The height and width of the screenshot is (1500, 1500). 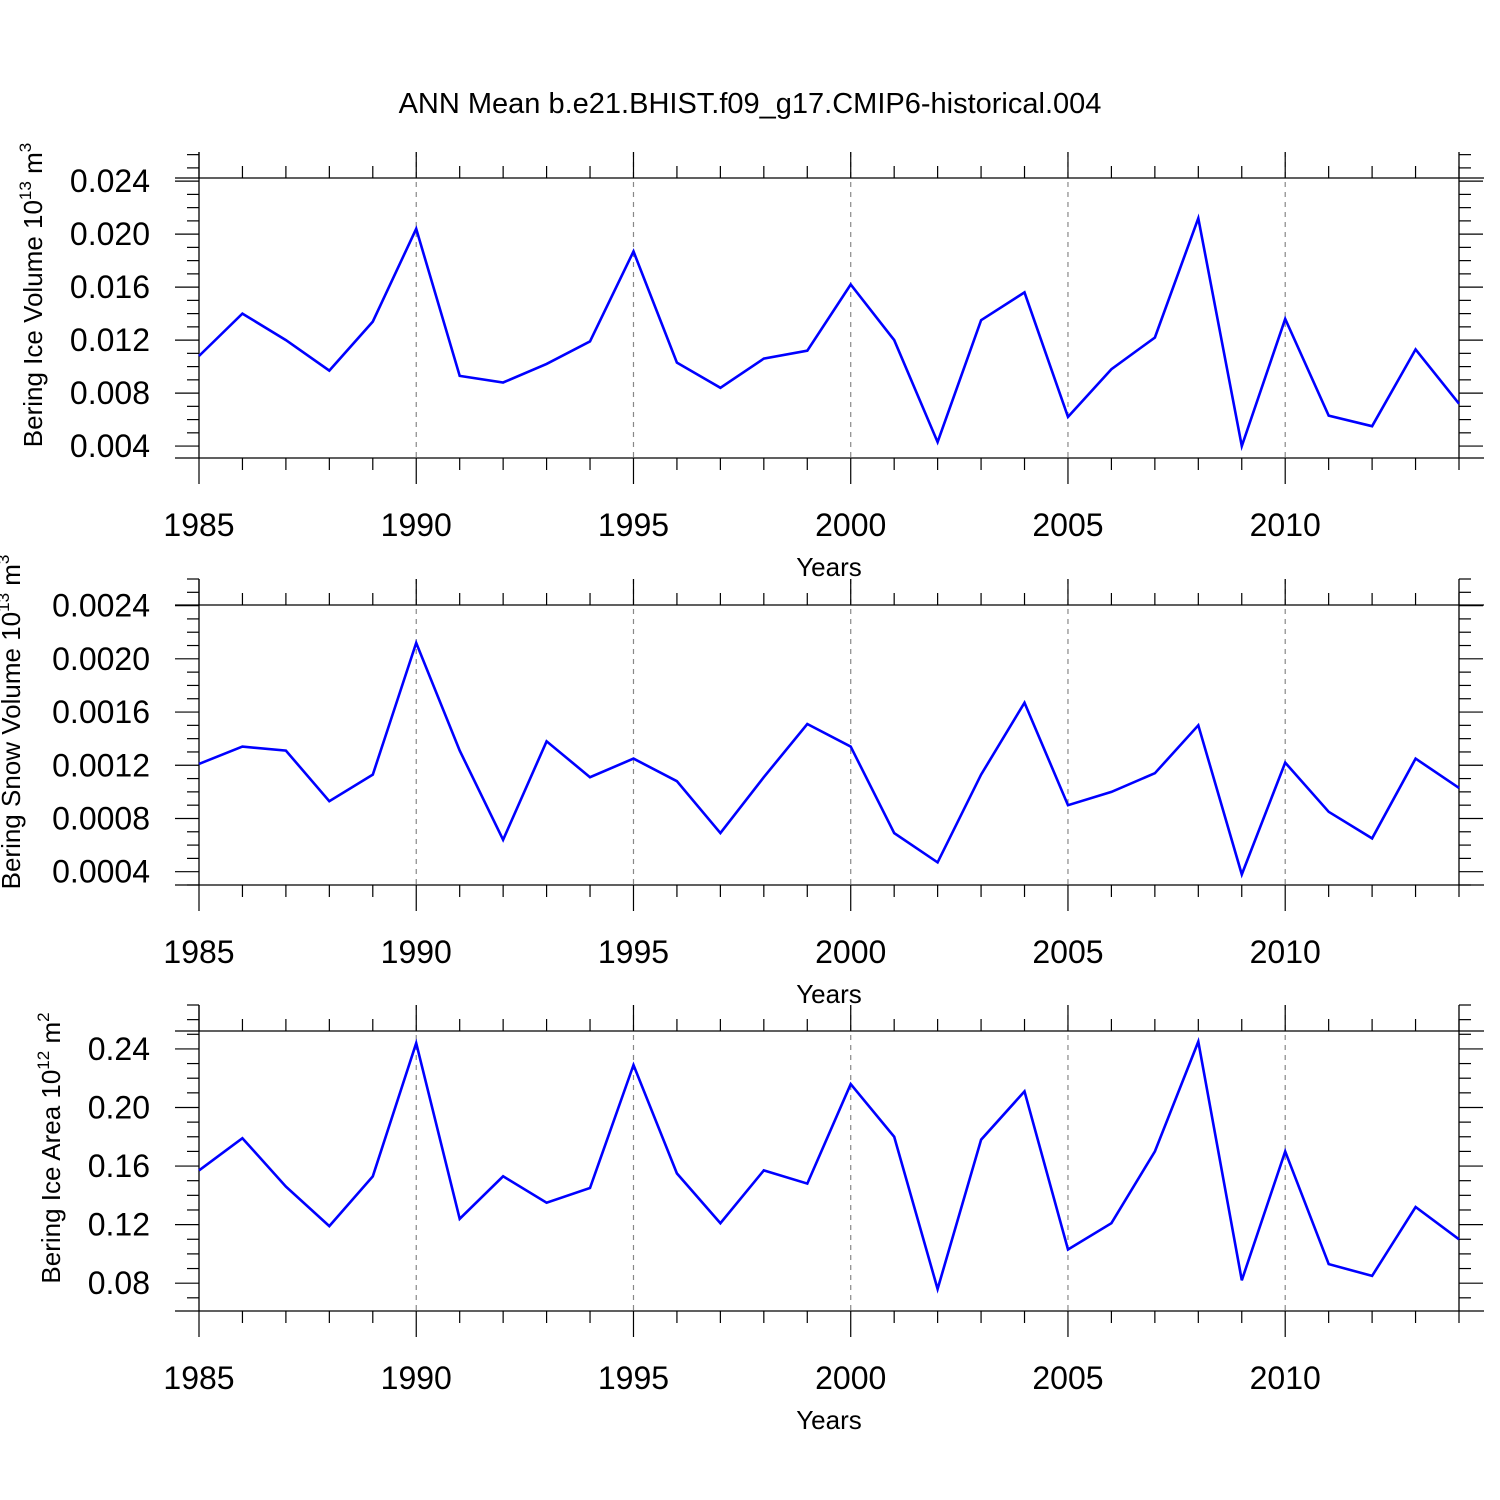 What do you see at coordinates (110, 340) in the screenshot?
I see `y-tick-label: 0.012` at bounding box center [110, 340].